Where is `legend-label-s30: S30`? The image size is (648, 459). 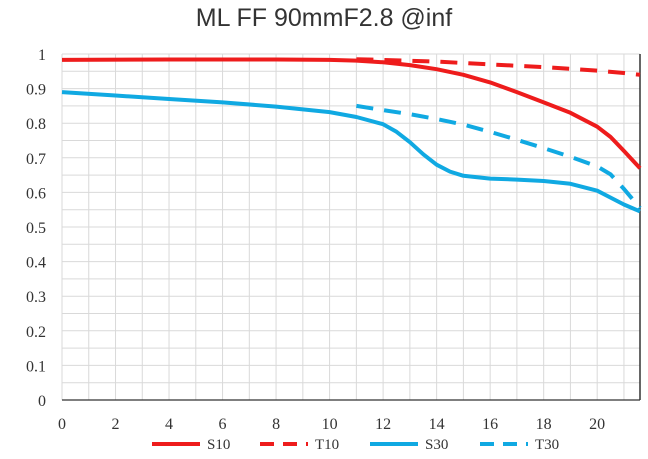 legend-label-s30: S30 is located at coordinates (436, 445).